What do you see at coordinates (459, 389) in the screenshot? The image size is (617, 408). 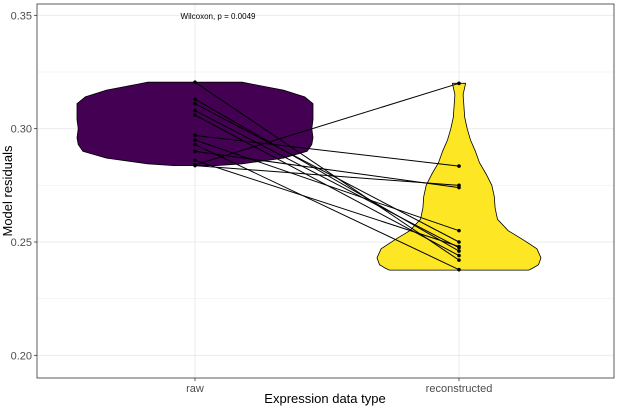 I see `x-tick-label: reconstructed` at bounding box center [459, 389].